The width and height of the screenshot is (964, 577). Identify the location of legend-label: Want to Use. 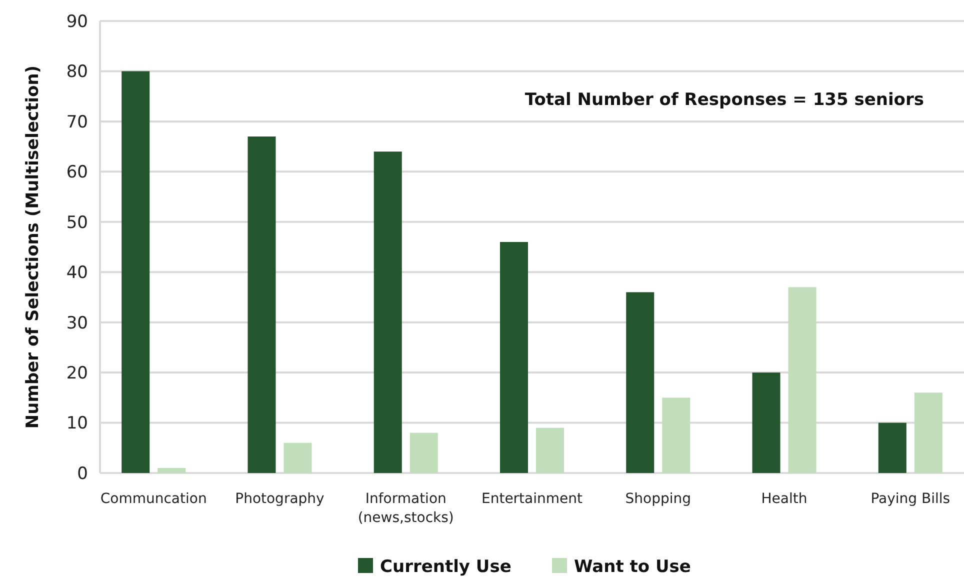
(632, 566).